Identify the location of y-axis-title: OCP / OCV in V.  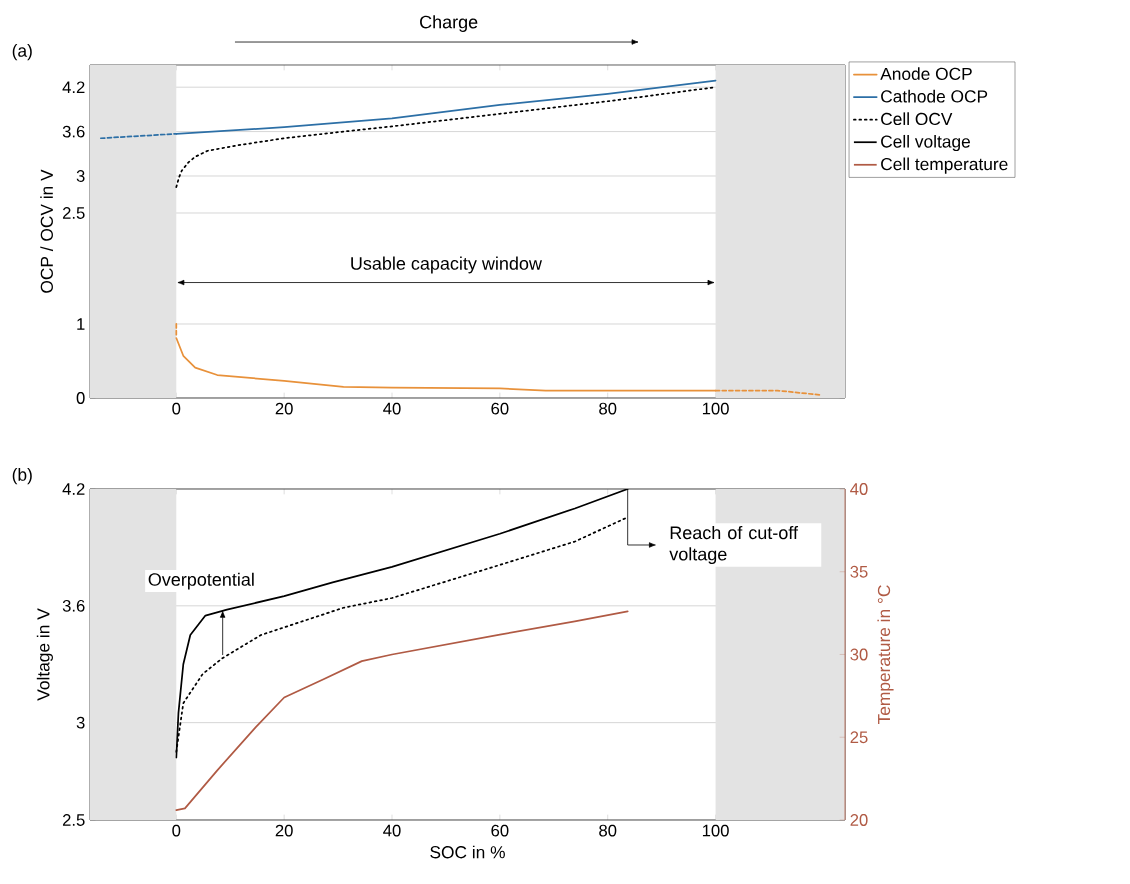
(46, 231).